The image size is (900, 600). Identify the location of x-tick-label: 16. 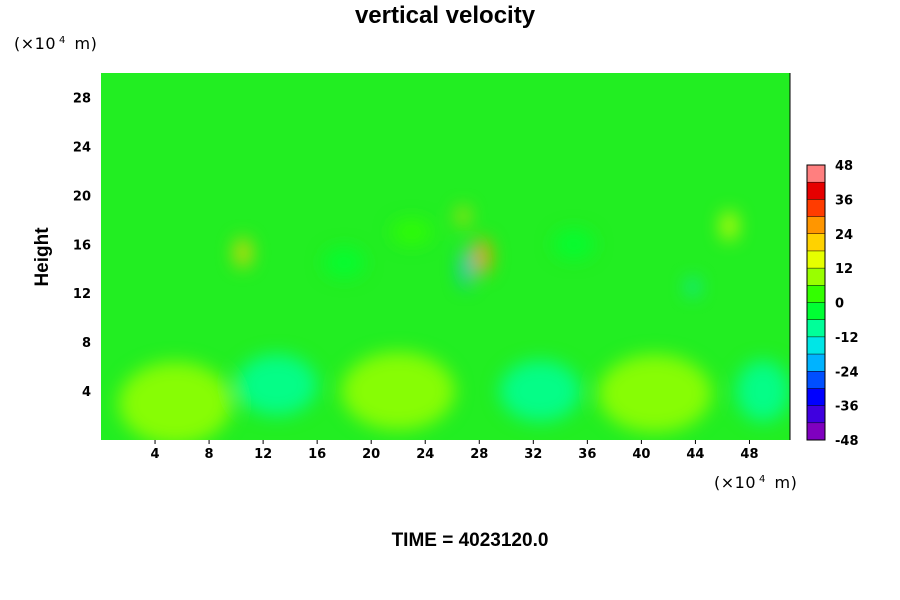
(317, 454).